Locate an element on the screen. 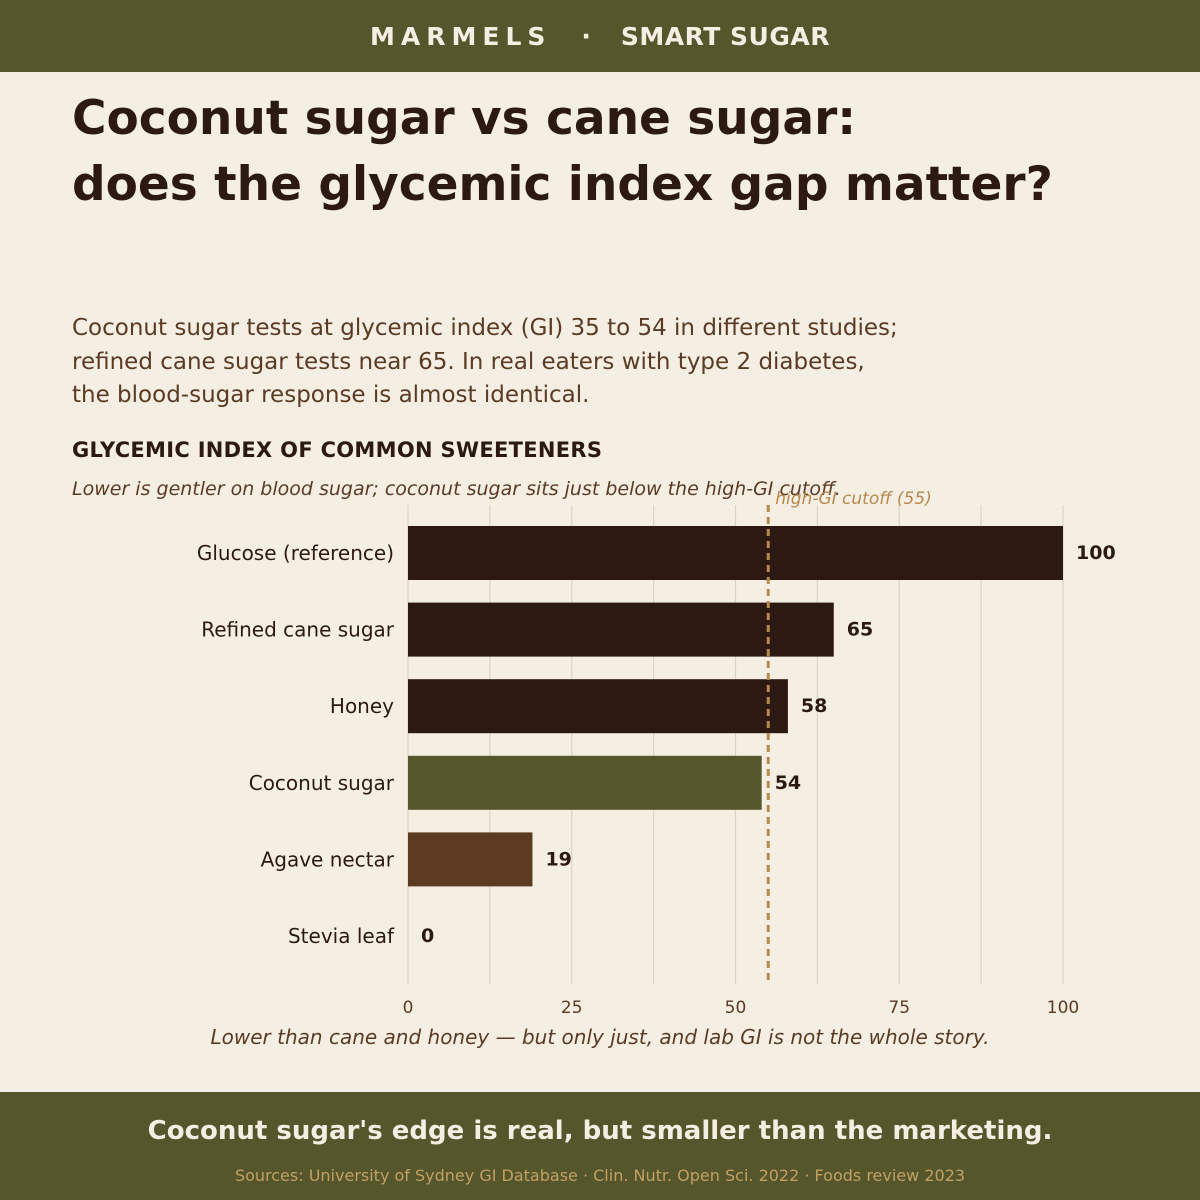 Image resolution: width=1200 pixels, height=1200 pixels. value-label: 100 is located at coordinates (1096, 553).